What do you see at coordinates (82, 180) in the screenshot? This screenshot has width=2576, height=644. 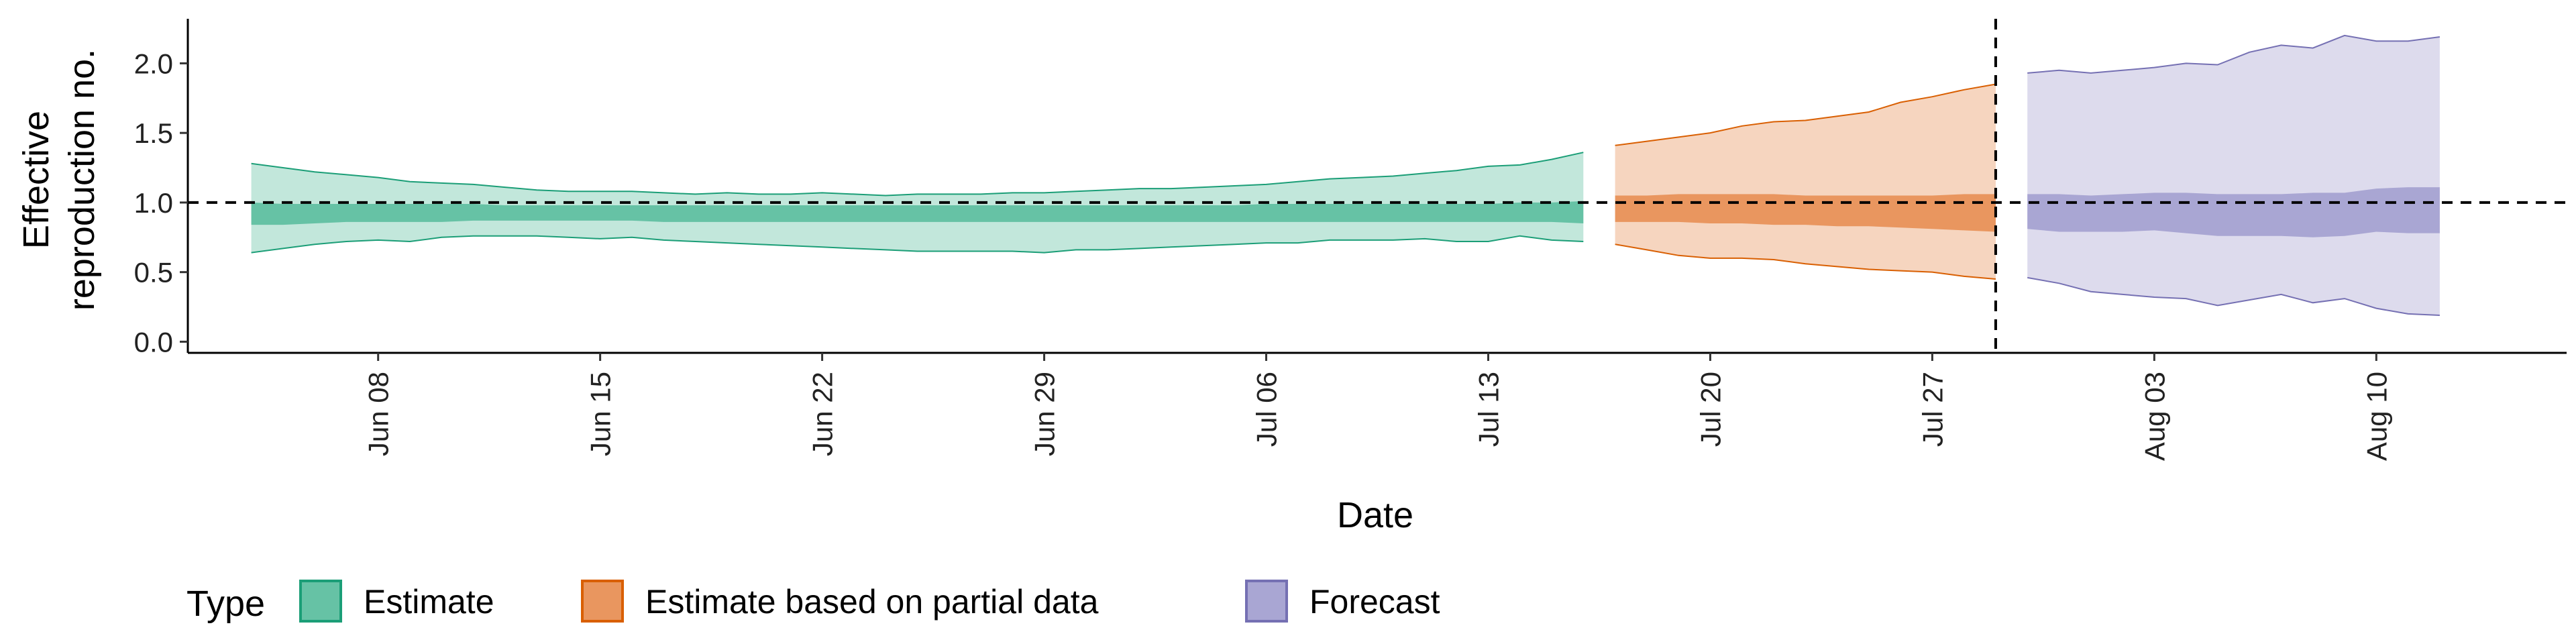 I see `y-axis-title-line-2: reproduction no.` at bounding box center [82, 180].